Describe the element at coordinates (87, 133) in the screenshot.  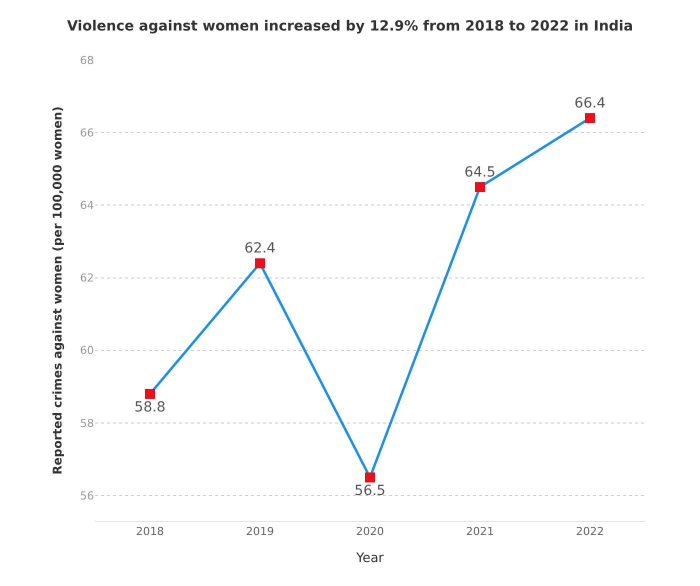
I see `y-tick-label: 66` at that location.